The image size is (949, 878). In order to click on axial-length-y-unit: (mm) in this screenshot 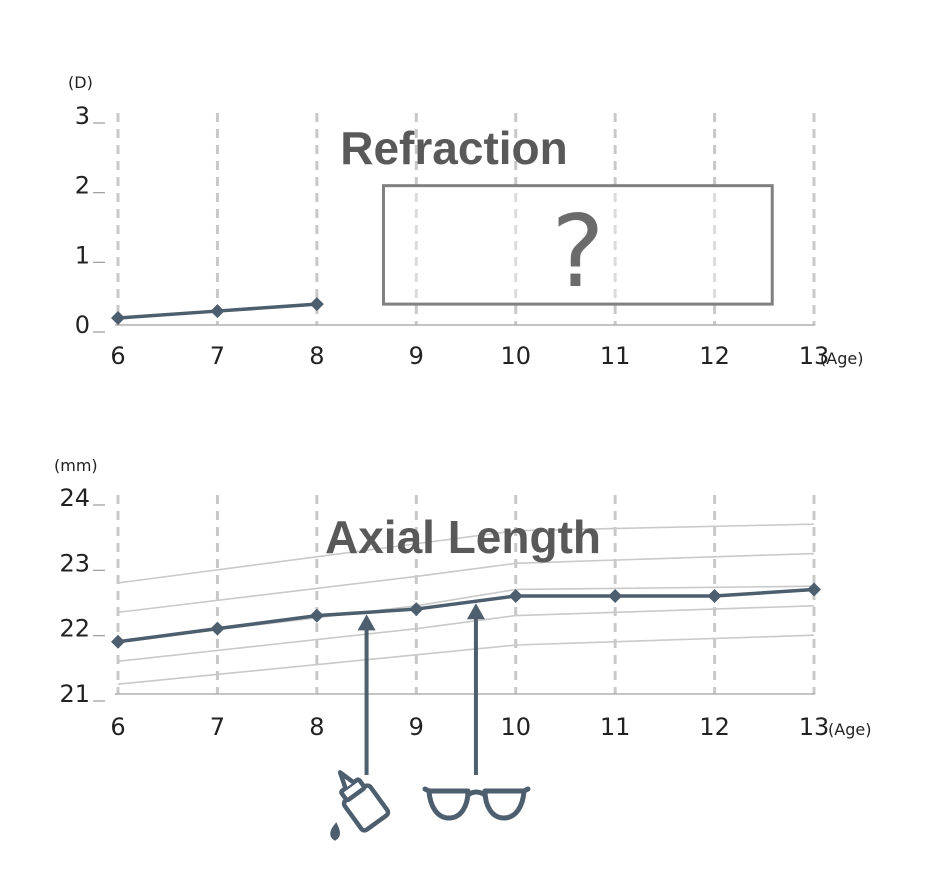, I will do `click(76, 465)`.